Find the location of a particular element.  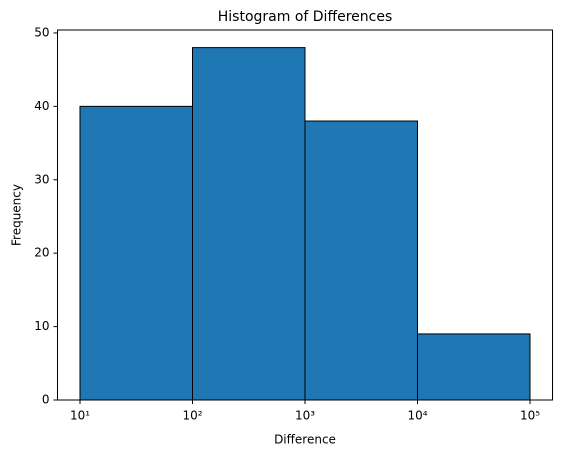

y-tick-label: 10 is located at coordinates (41, 326).